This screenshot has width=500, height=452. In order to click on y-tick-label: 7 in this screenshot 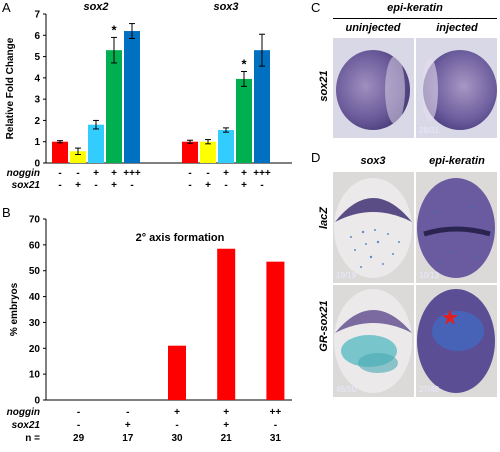, I will do `click(37, 15)`.